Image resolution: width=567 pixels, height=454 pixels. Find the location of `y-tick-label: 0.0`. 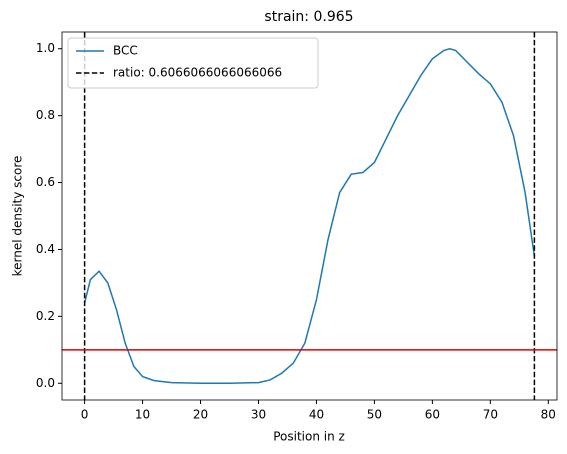

y-tick-label: 0.0 is located at coordinates (45, 383).